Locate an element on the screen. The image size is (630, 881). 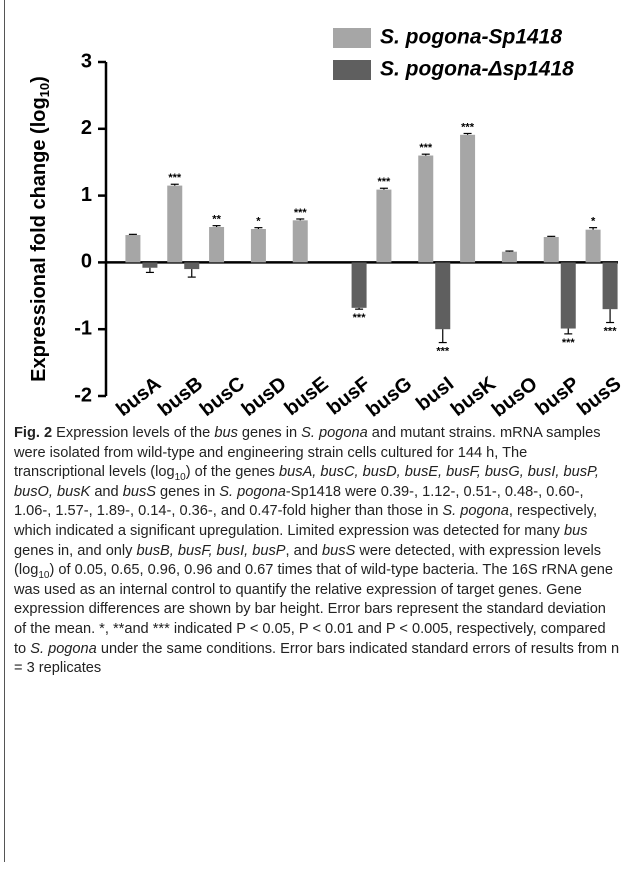
caption-segment: , and is located at coordinates (304, 550).